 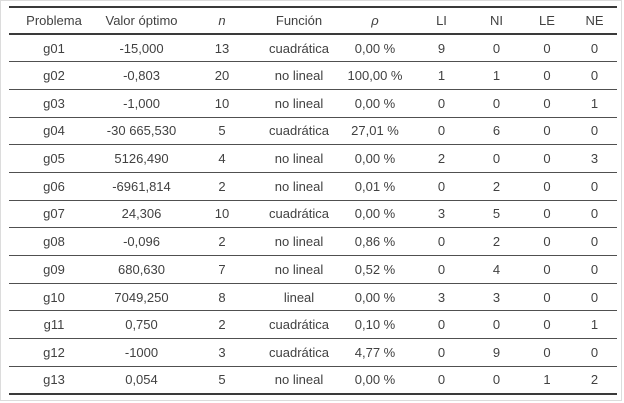 What do you see at coordinates (441, 48) in the screenshot?
I see `cell-li: 9` at bounding box center [441, 48].